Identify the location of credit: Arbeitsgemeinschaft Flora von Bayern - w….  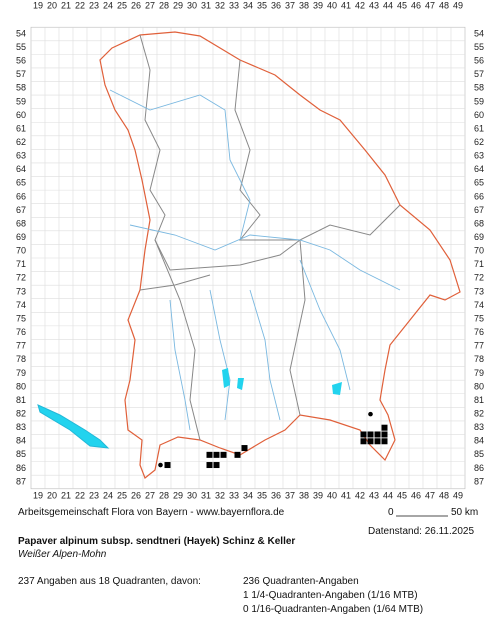
(151, 512).